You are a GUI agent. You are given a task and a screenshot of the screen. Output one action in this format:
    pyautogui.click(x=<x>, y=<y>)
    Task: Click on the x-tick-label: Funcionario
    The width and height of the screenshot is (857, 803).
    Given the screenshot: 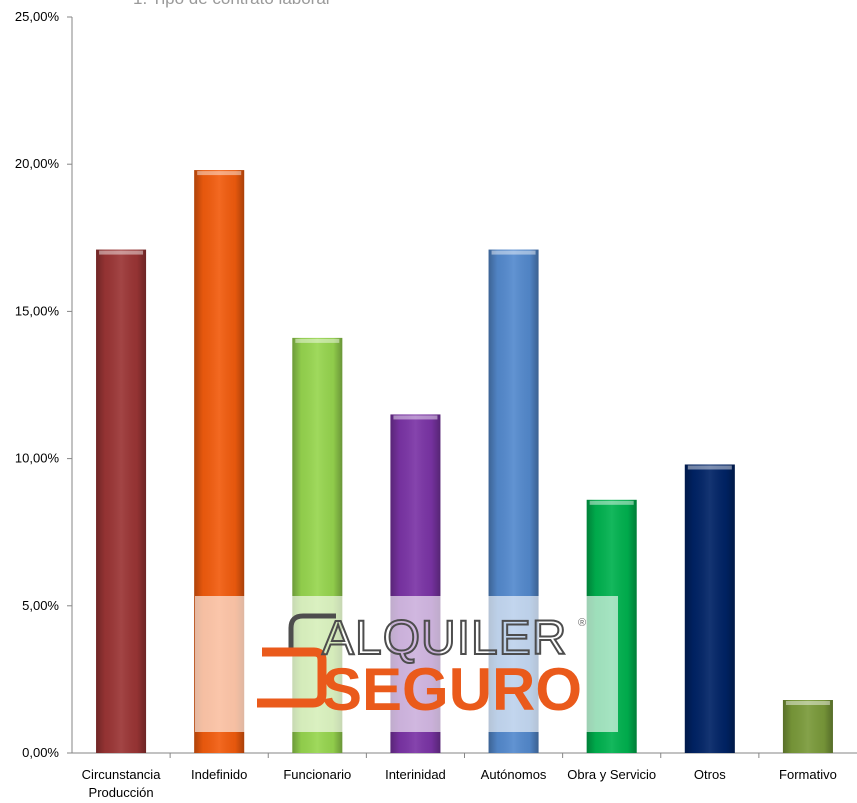 What is the action you would take?
    pyautogui.click(x=317, y=774)
    